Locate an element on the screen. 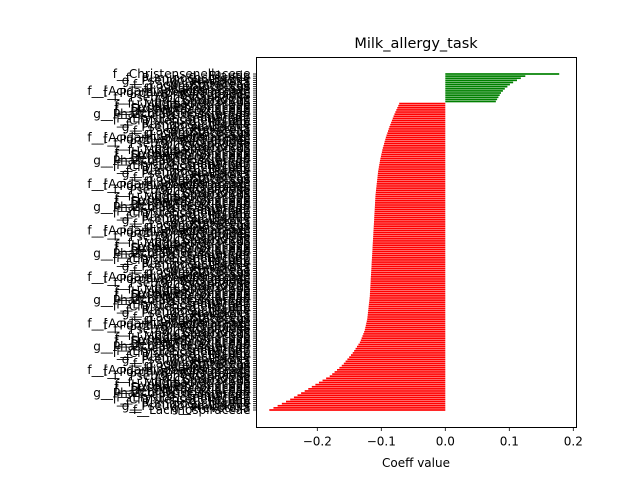 The width and height of the screenshot is (640, 480). x-axis: −0.2 −0.1 0.0 0.1 0.2 is located at coordinates (443, 438).